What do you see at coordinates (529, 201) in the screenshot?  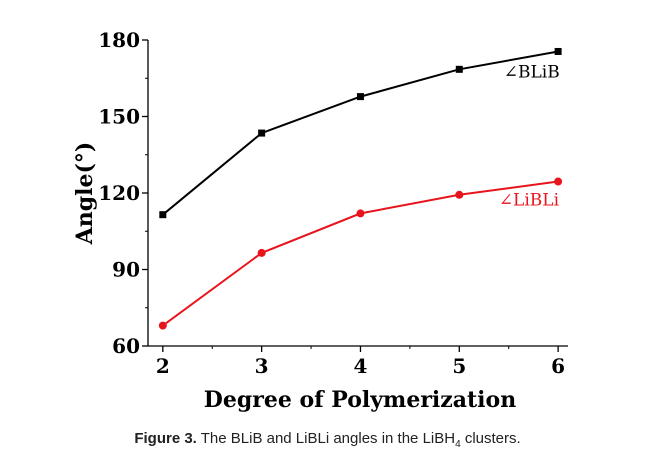 I see `series-label-2: ∠LiBLi` at bounding box center [529, 201].